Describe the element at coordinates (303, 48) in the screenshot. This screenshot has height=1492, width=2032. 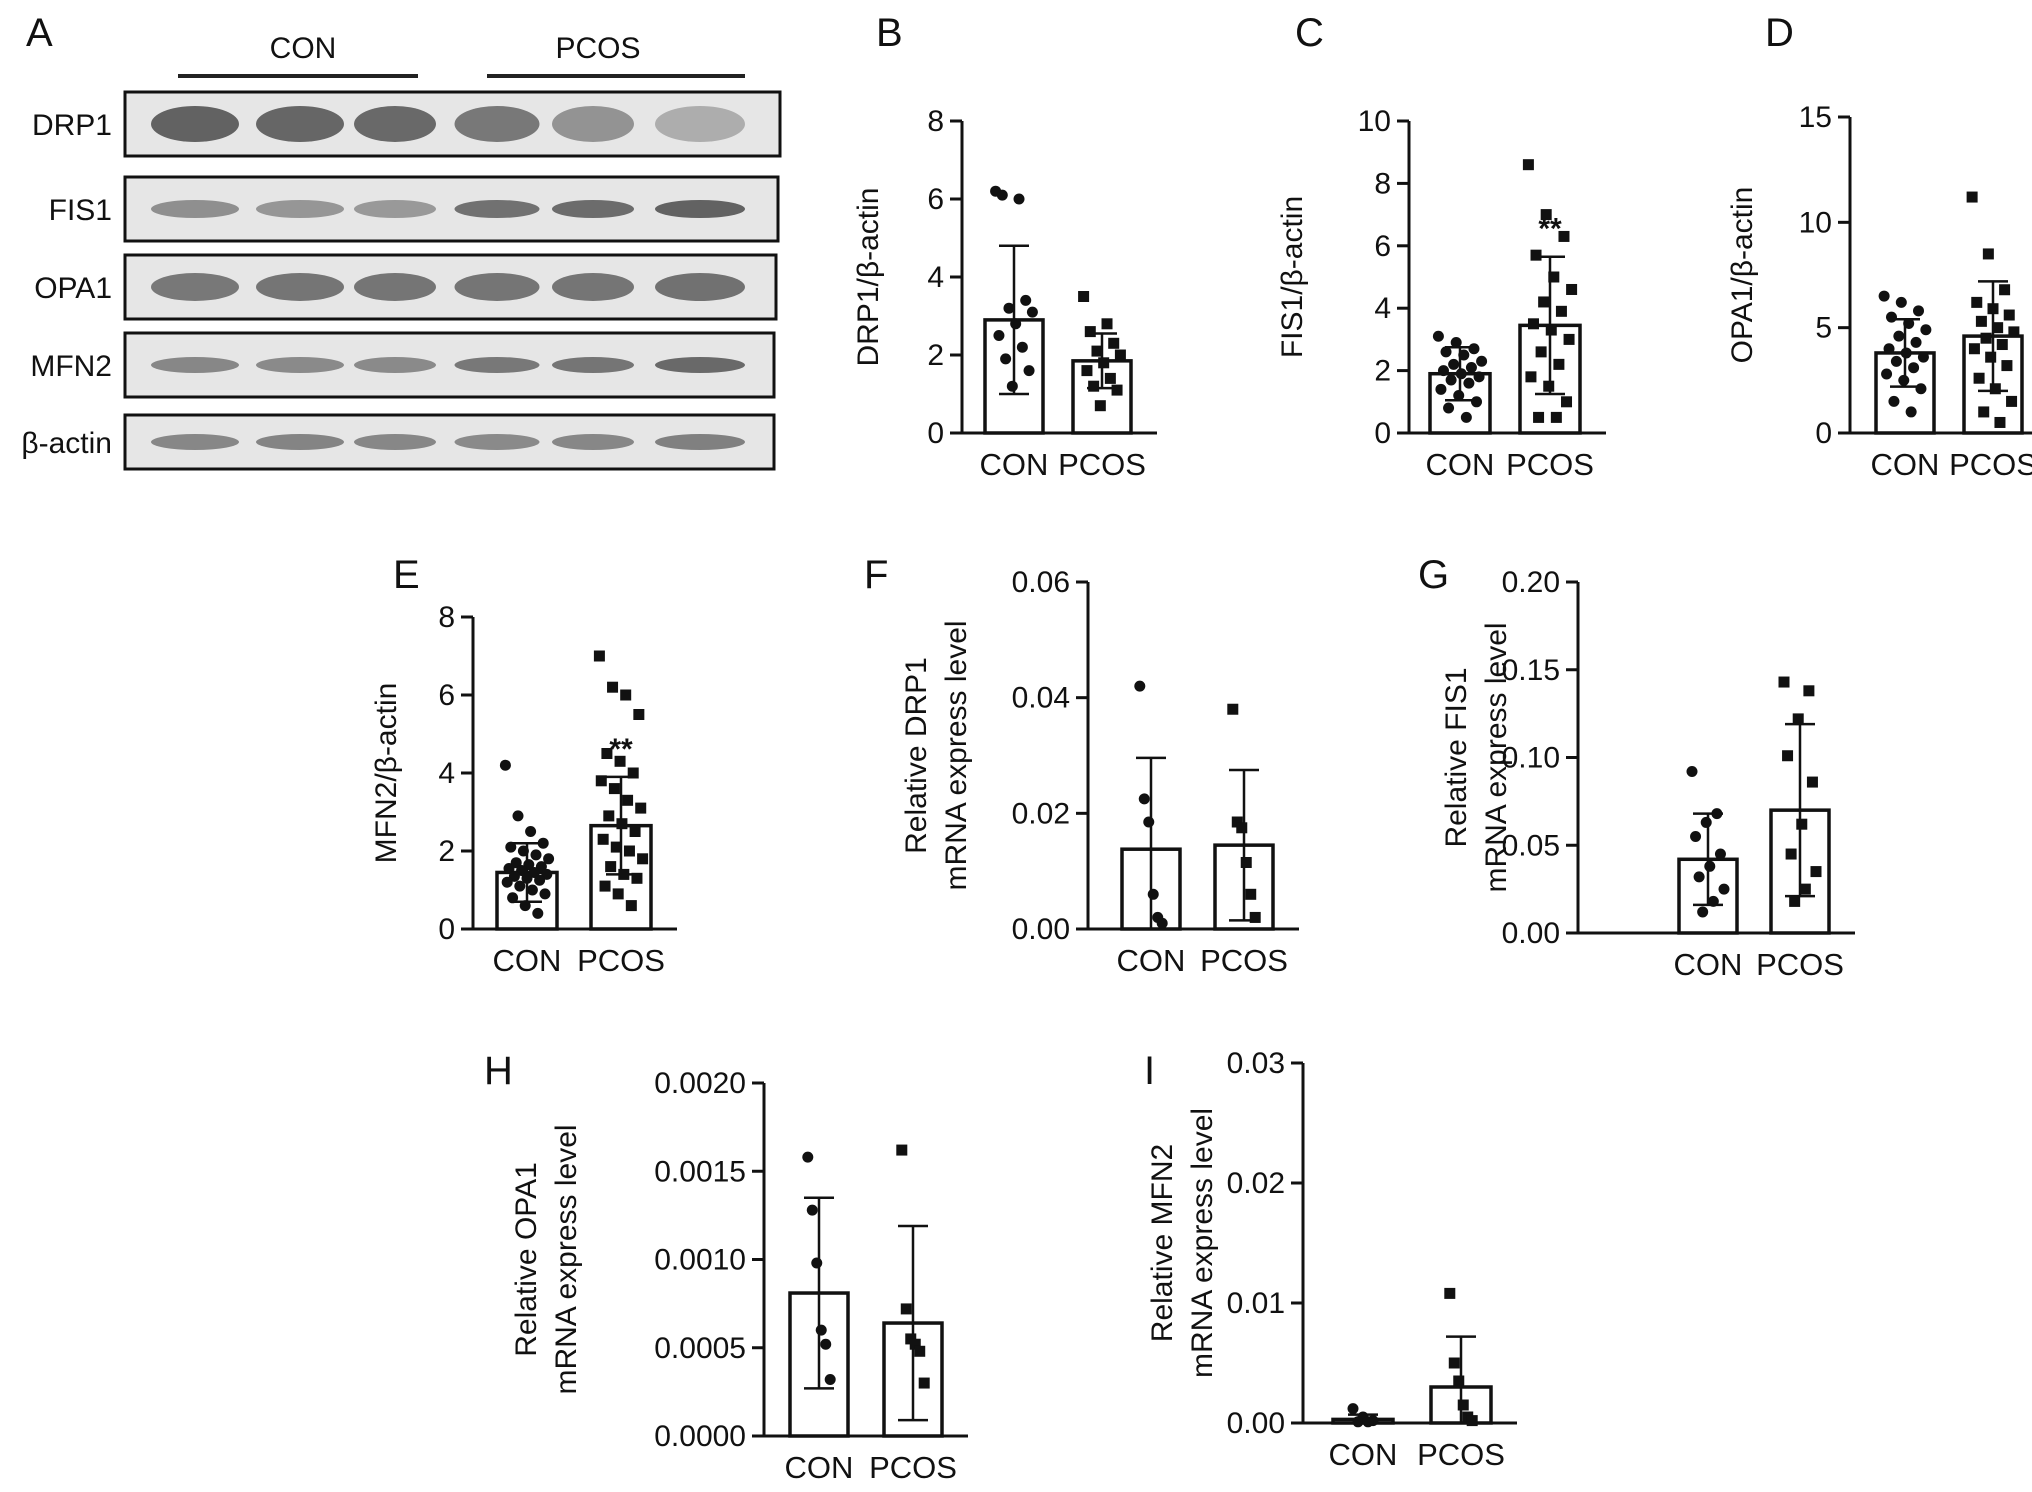
I see `blot-group-label: CON` at that location.